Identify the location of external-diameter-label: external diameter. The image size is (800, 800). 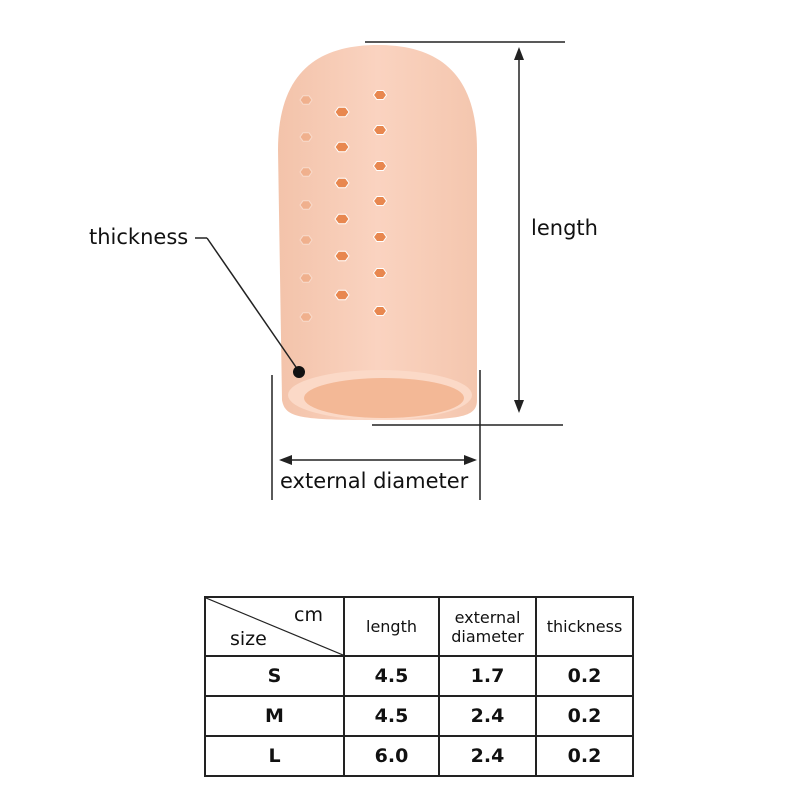
(374, 481).